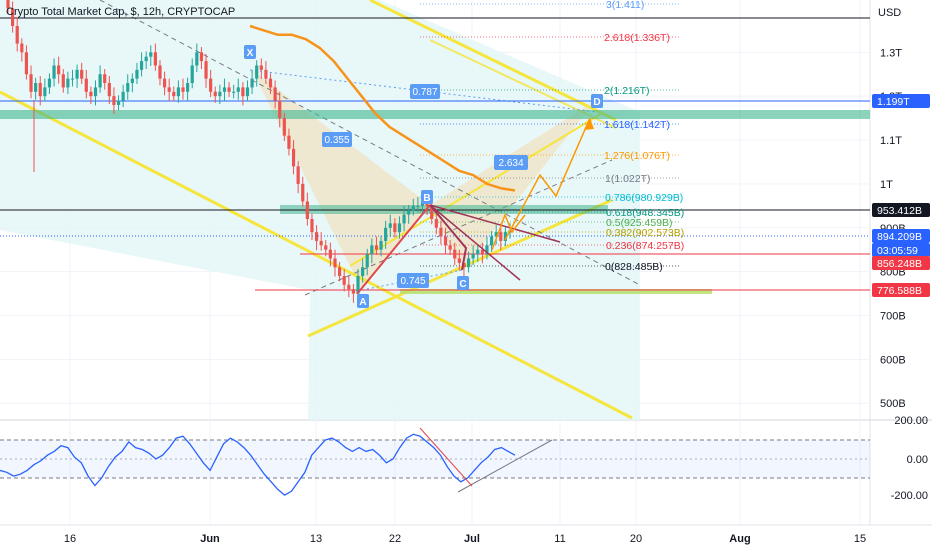 This screenshot has height=555, width=932. I want to click on time-label-1: Jun, so click(210, 539).